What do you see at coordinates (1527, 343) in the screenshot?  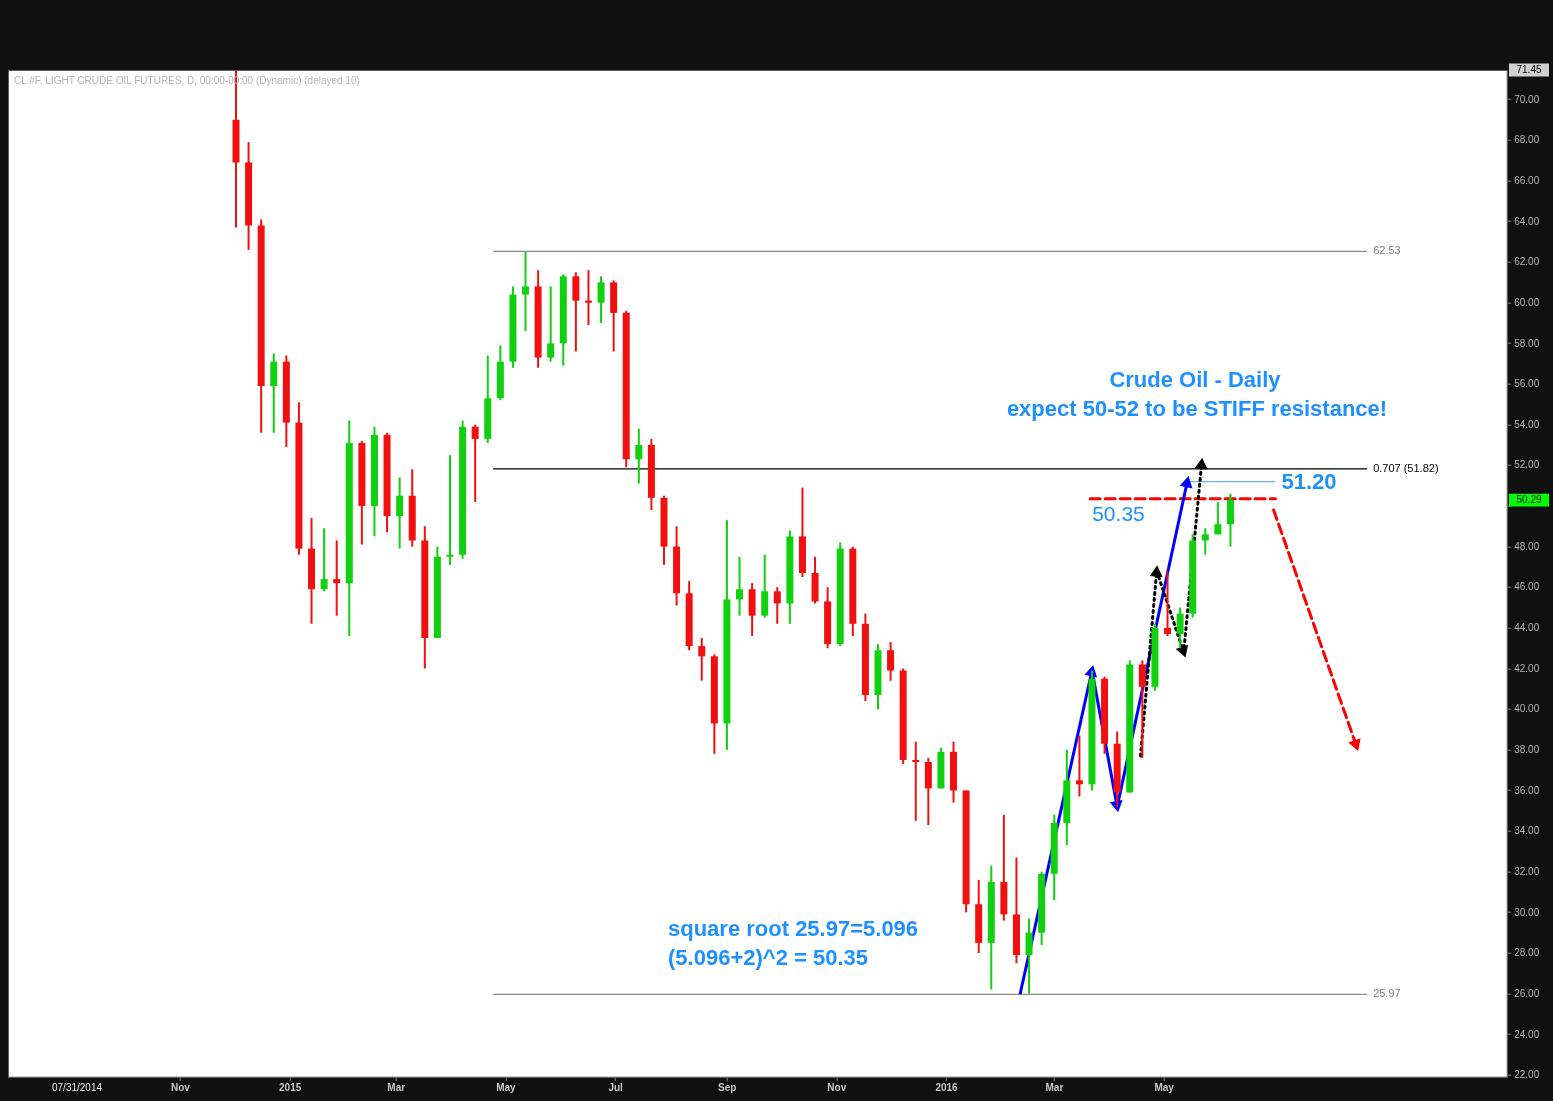 I see `y-tick-label: 58.00` at bounding box center [1527, 343].